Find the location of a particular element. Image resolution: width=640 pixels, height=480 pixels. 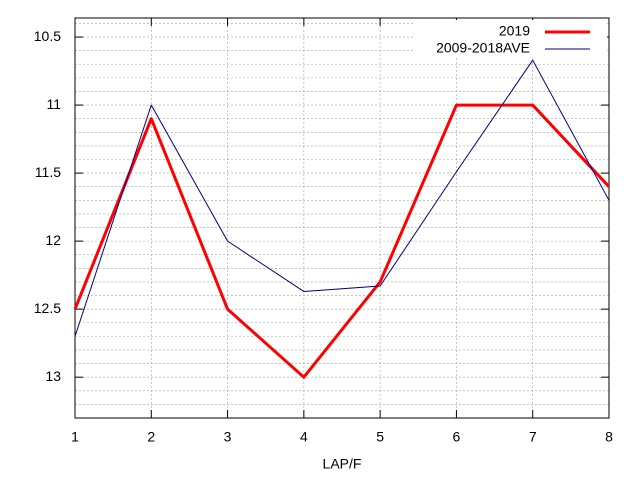

legend-box is located at coordinates (511, 39).